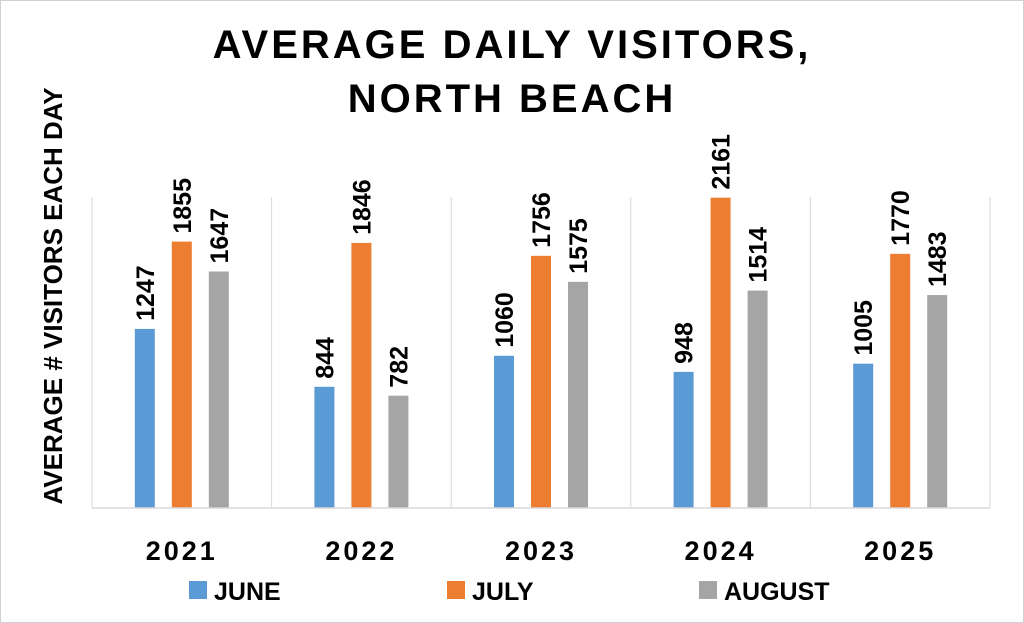 The width and height of the screenshot is (1024, 623). I want to click on bar-june-2024, so click(683, 439).